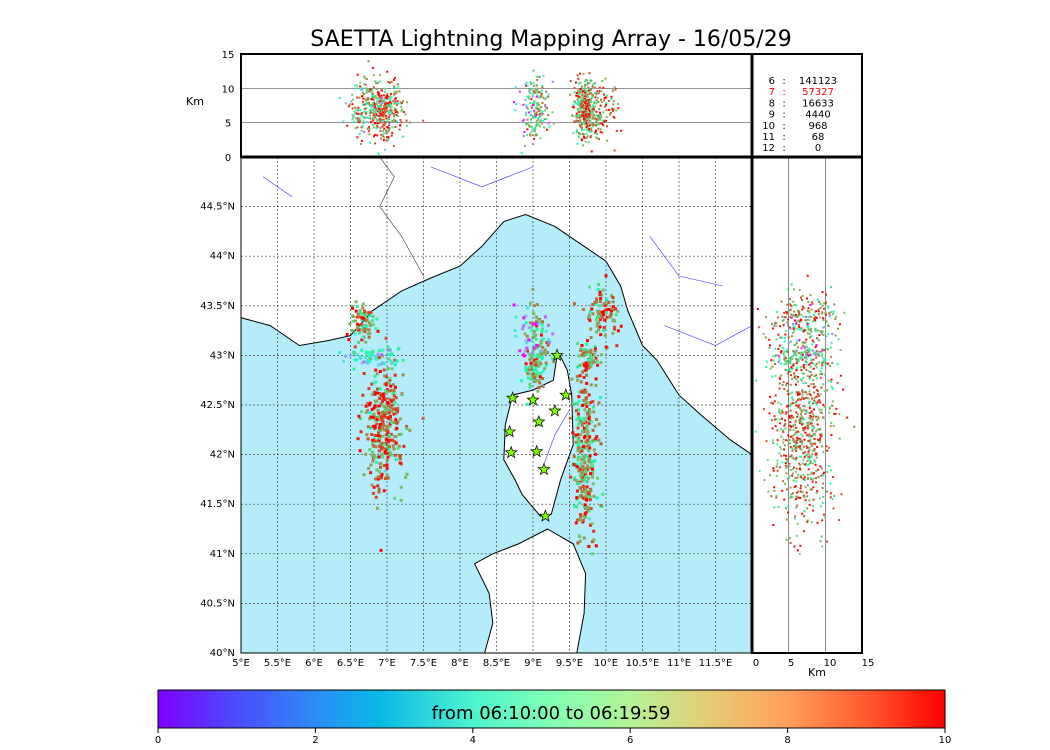 The image size is (1050, 750). Describe the element at coordinates (566, 394) in the screenshot. I see `station-star-icon` at that location.